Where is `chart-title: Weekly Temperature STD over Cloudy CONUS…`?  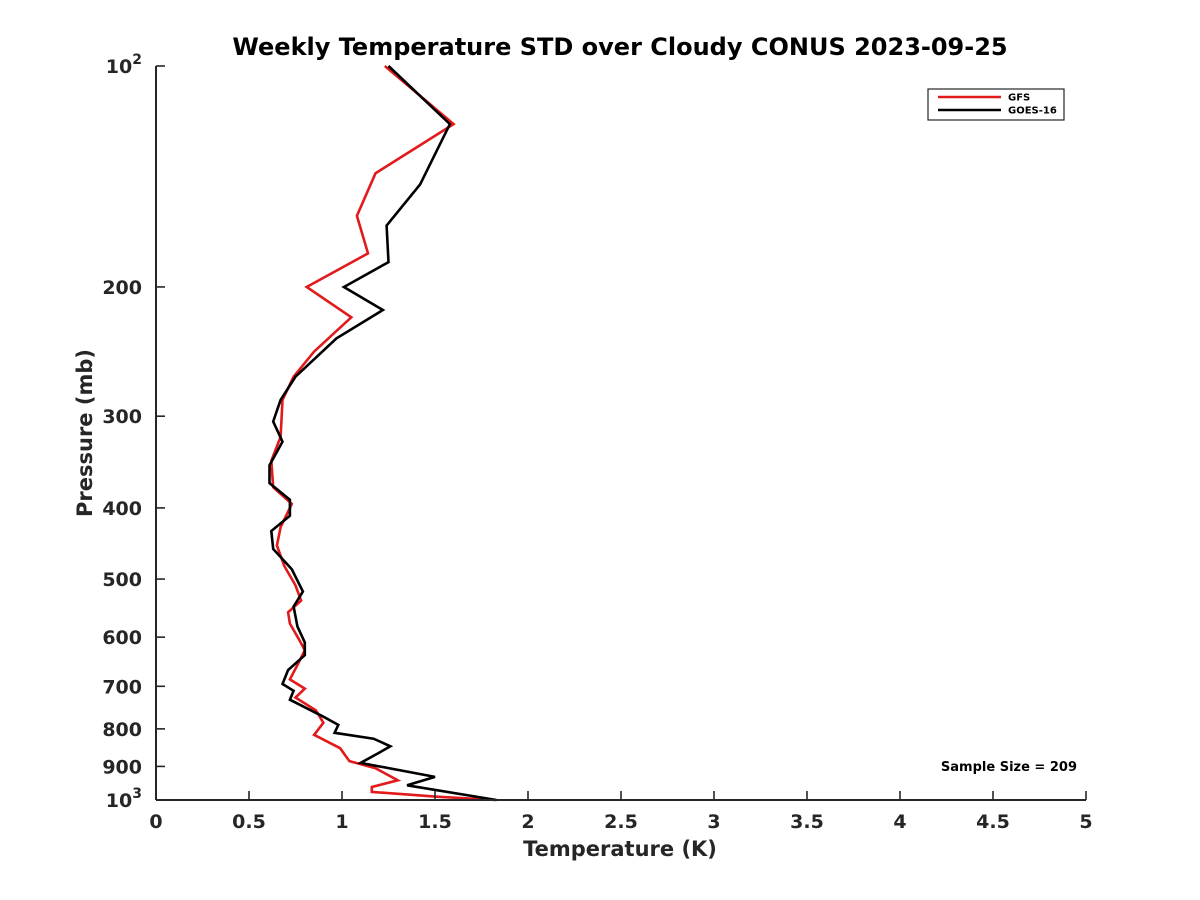 chart-title: Weekly Temperature STD over Cloudy CONUS… is located at coordinates (619, 47).